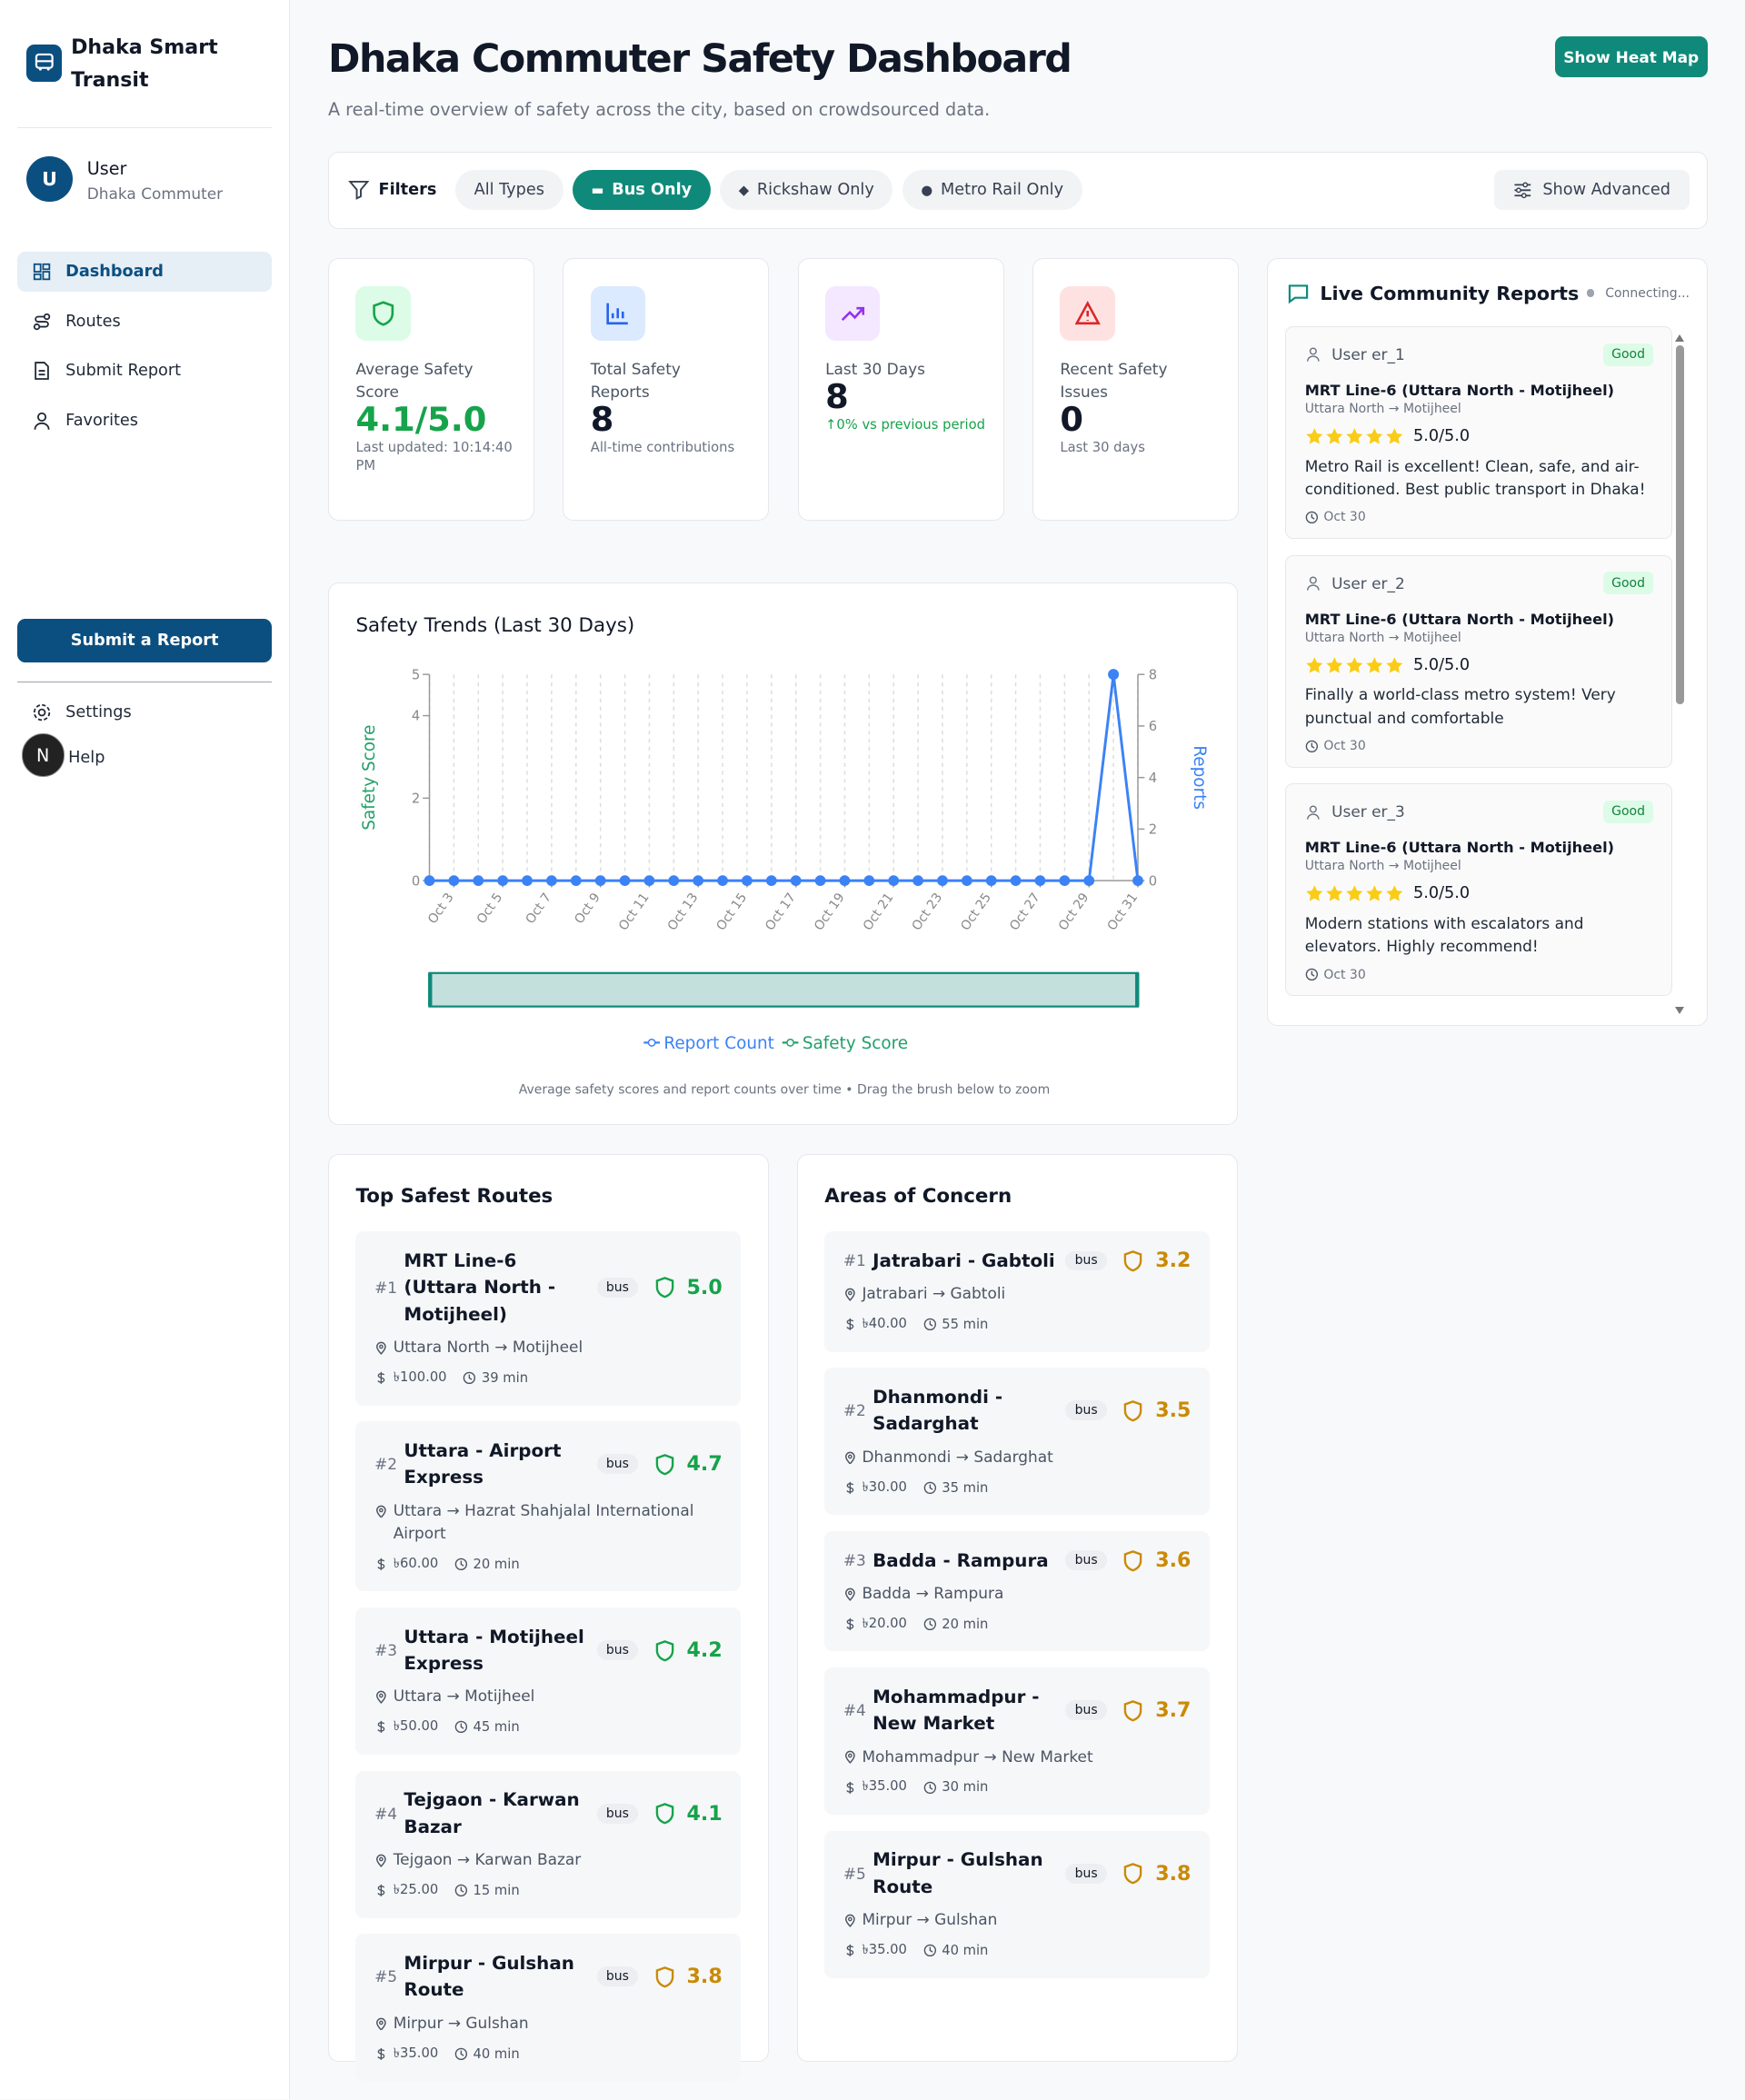 The height and width of the screenshot is (2100, 1745). I want to click on route-path: Mirpur → Gulshan, so click(548, 2023).